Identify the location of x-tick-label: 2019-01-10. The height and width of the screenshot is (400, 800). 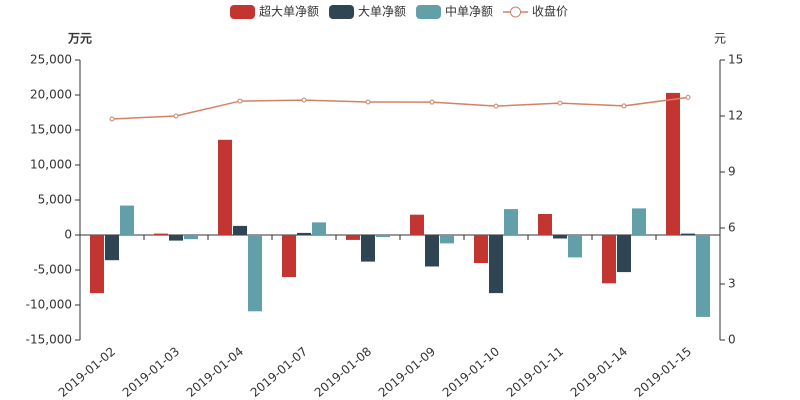
(471, 372).